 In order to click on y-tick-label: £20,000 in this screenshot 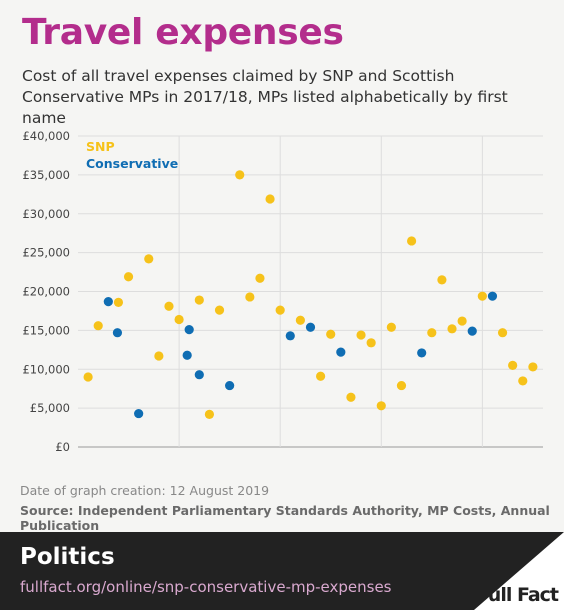, I will do `click(46, 292)`.